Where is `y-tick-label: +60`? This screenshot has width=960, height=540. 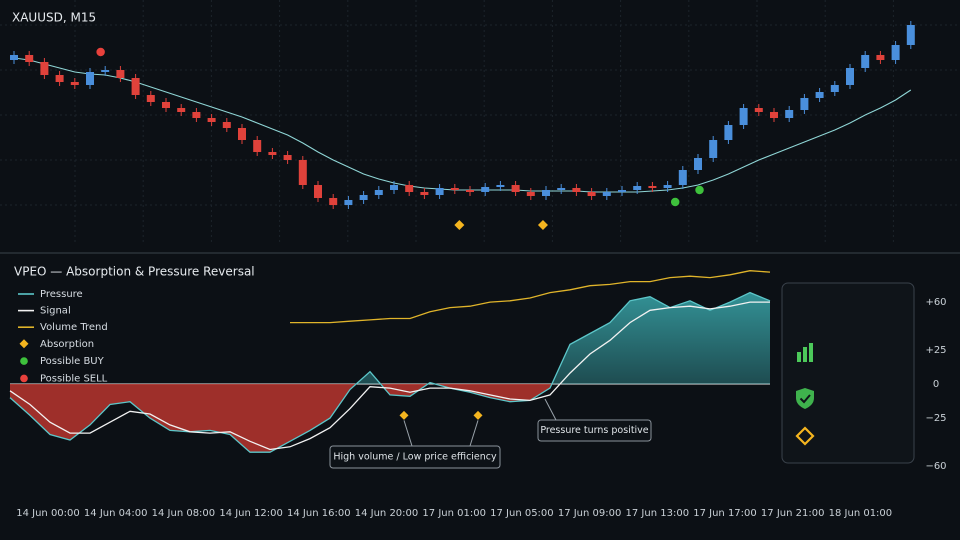
y-tick-label: +60 is located at coordinates (935, 302).